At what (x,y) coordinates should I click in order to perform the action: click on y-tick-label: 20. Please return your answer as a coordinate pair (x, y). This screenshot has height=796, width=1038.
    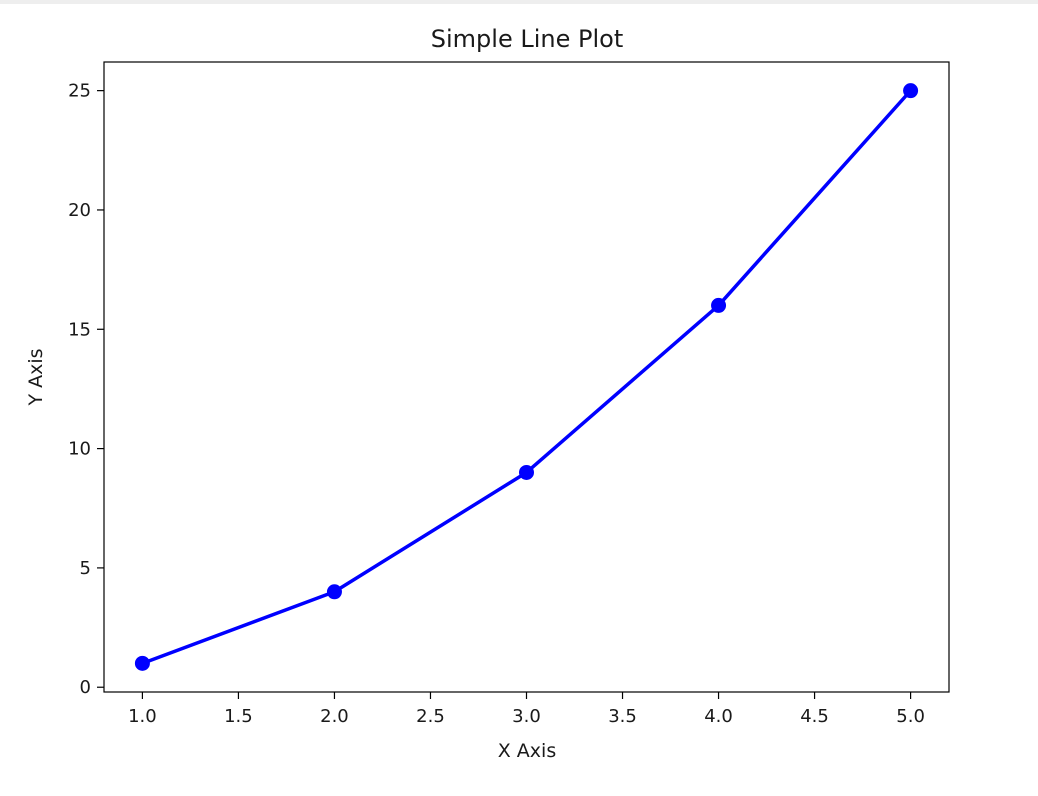
    Looking at the image, I should click on (79, 210).